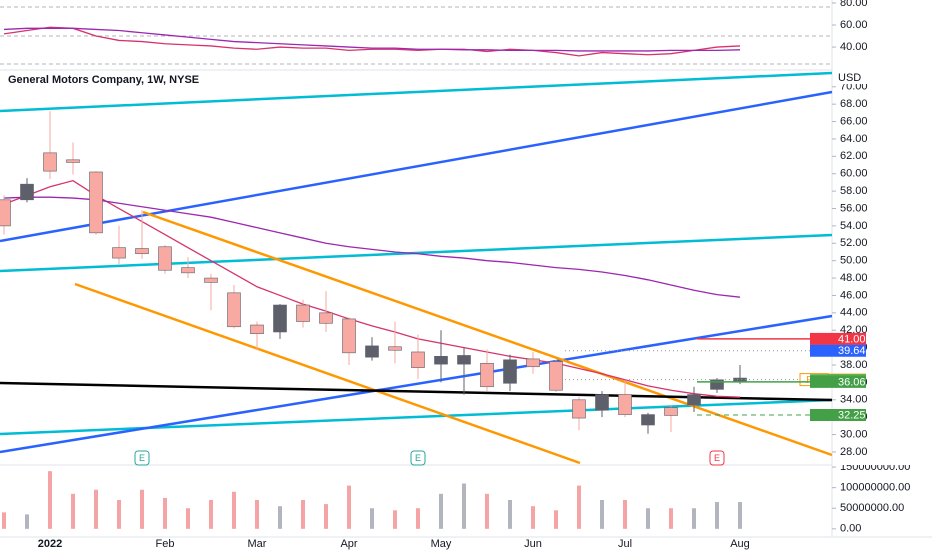 This screenshot has height=550, width=932. Describe the element at coordinates (854, 261) in the screenshot. I see `y-tick-label: 50.00` at that location.